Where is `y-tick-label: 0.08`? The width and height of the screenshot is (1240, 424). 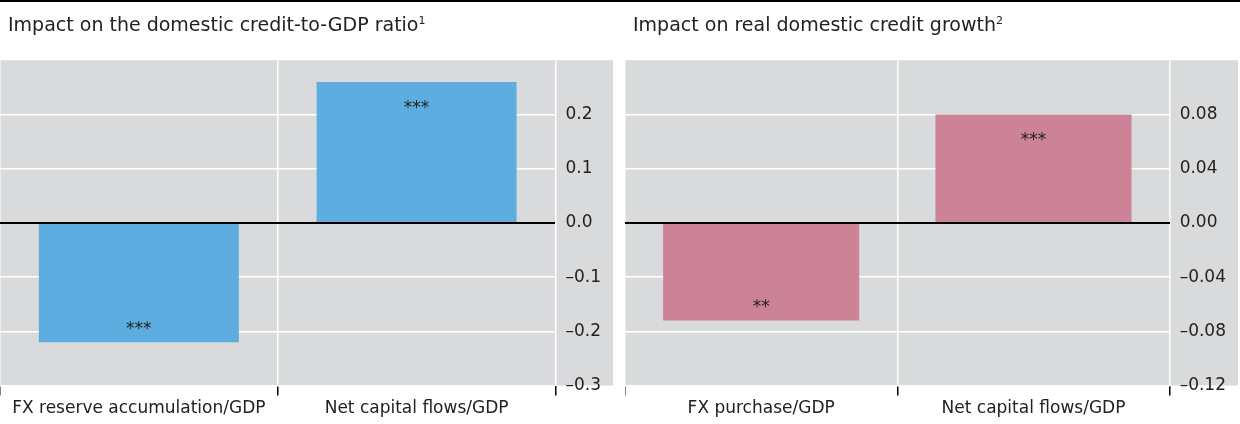
y-tick-label: 0.08 is located at coordinates (1198, 112).